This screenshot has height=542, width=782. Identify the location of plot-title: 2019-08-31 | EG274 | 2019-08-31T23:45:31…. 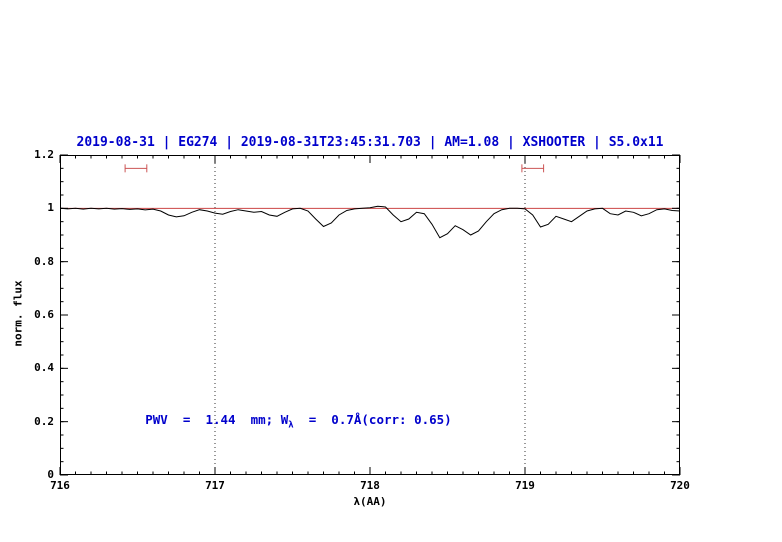
(370, 142).